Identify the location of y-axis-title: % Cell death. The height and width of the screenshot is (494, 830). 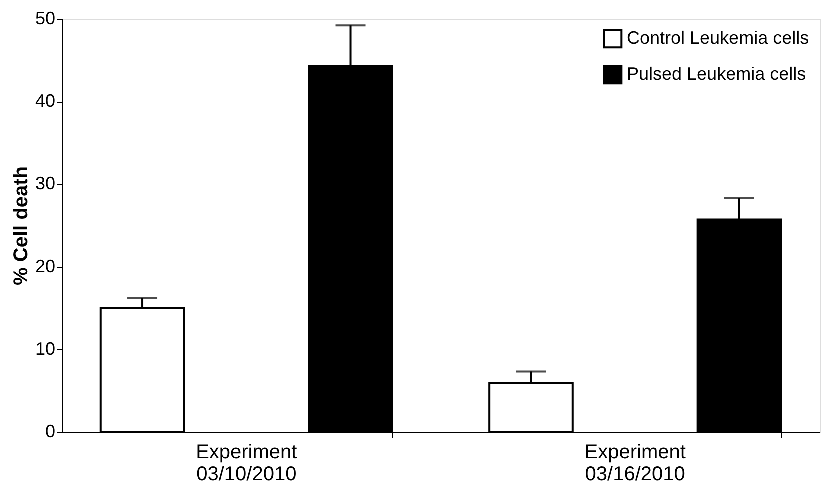
(21, 226).